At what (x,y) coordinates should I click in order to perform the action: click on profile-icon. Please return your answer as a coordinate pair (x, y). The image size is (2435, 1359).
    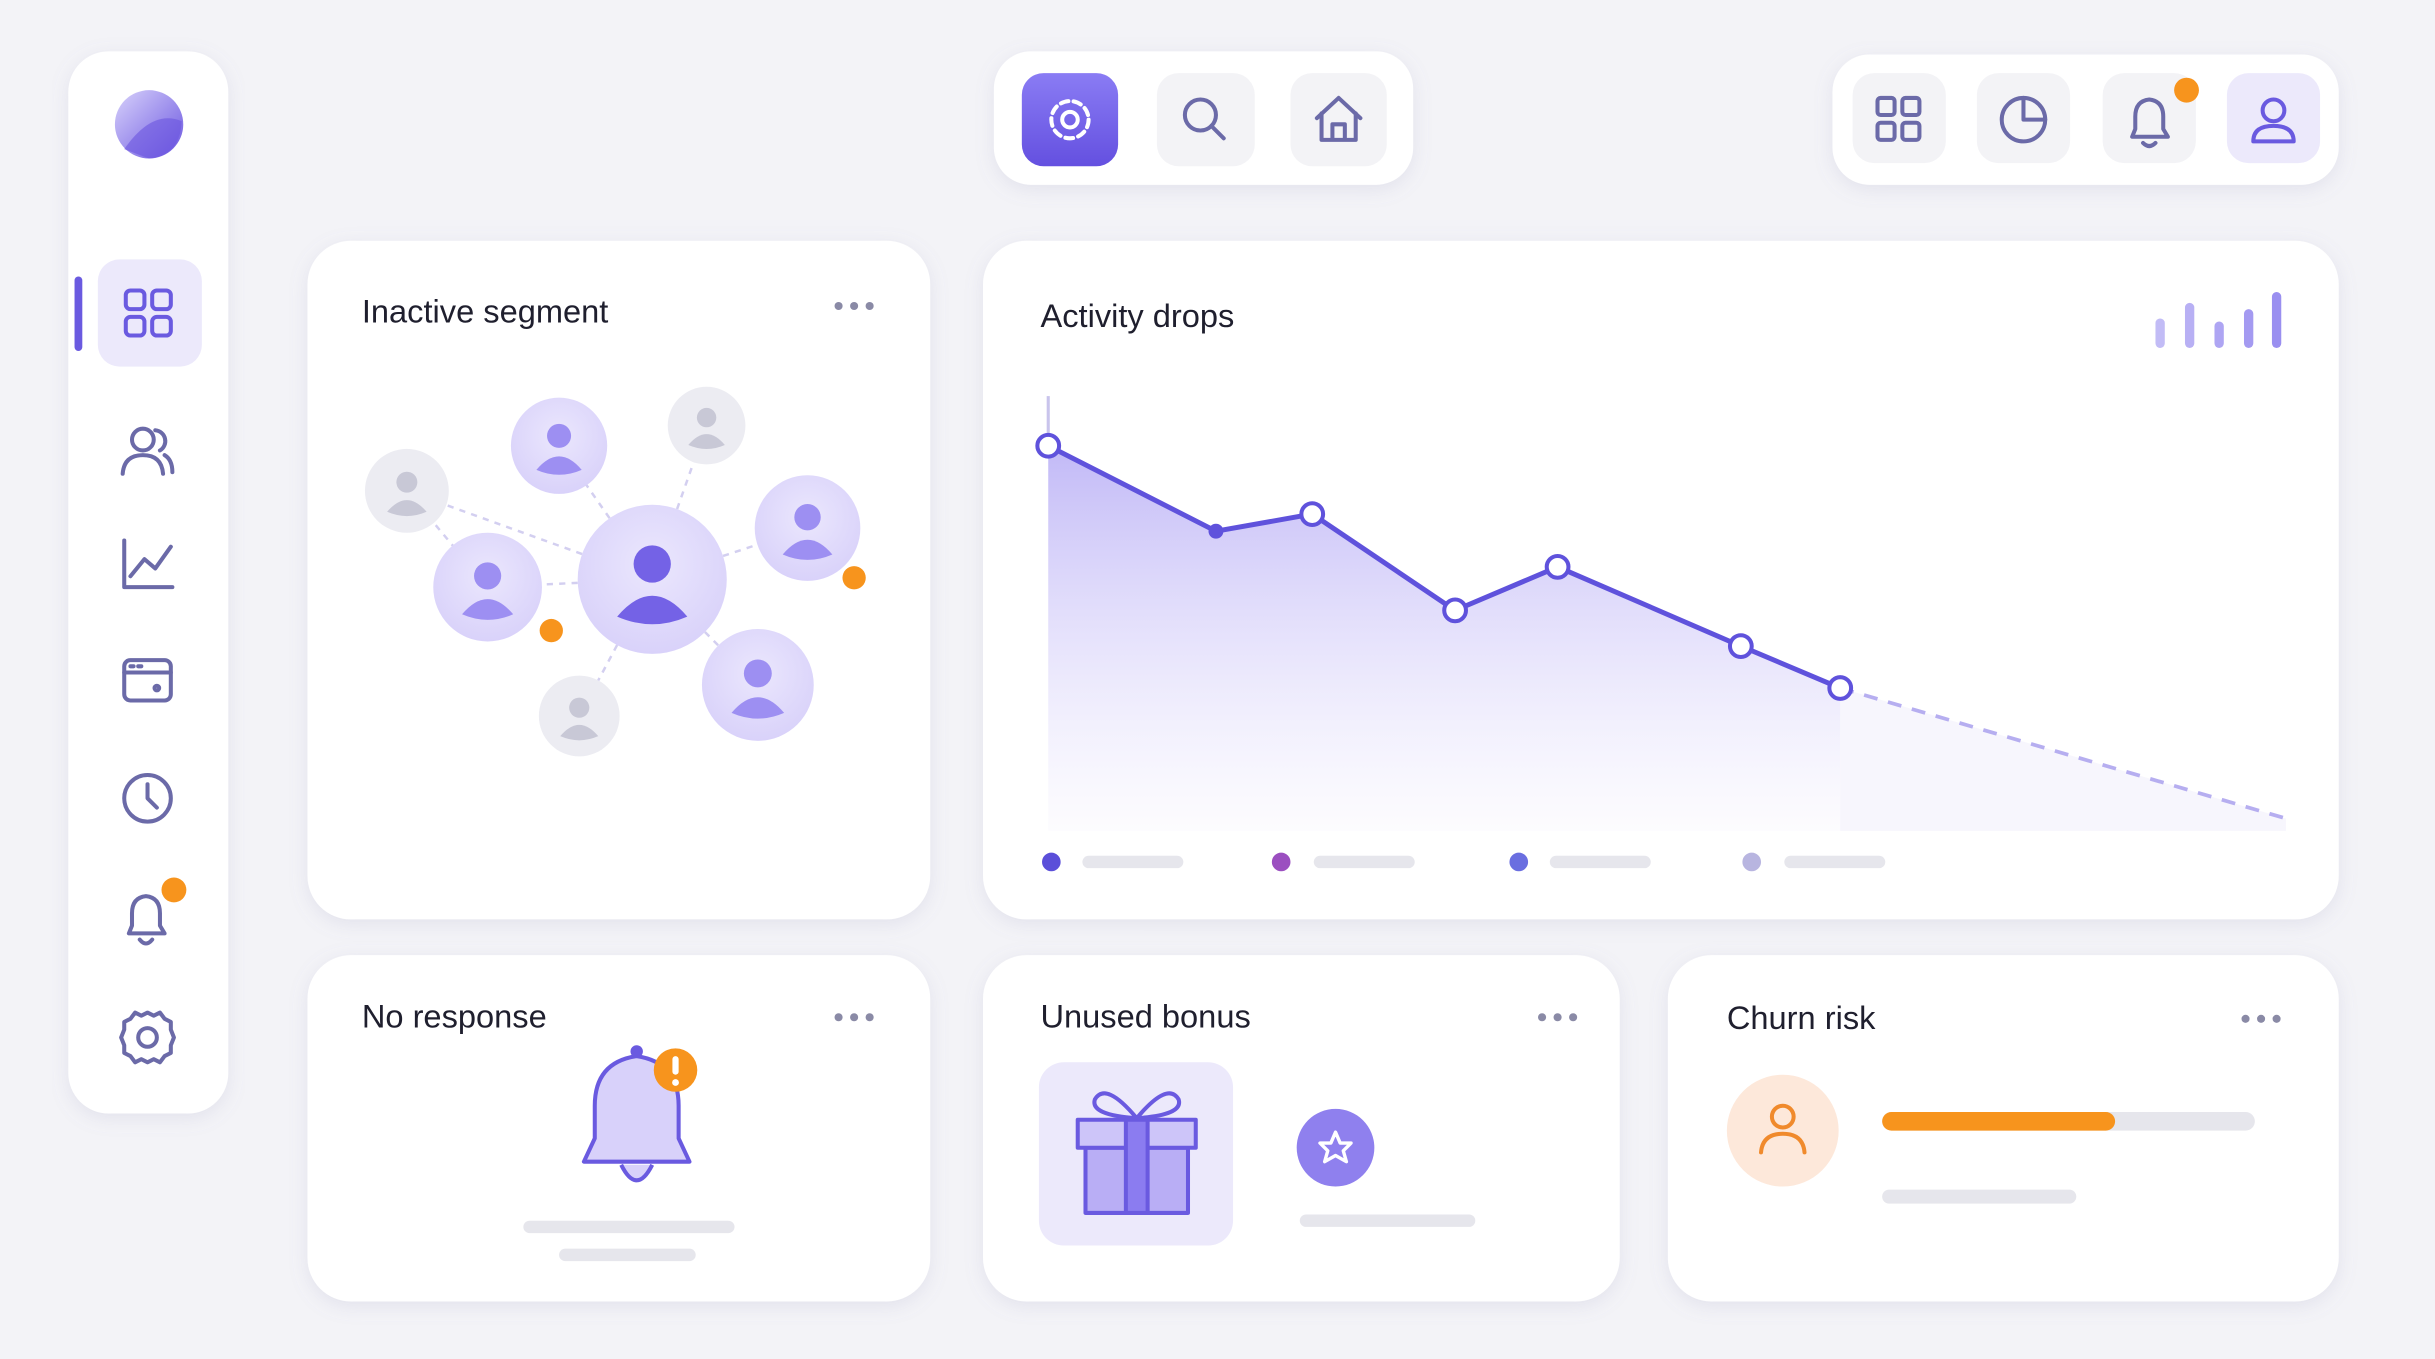
    Looking at the image, I should click on (2273, 133).